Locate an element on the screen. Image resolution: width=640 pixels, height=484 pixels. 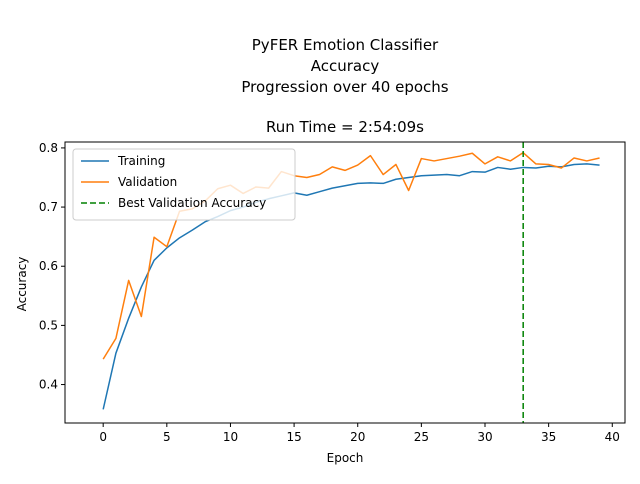
y-tick-label: 0.8 is located at coordinates (48, 148).